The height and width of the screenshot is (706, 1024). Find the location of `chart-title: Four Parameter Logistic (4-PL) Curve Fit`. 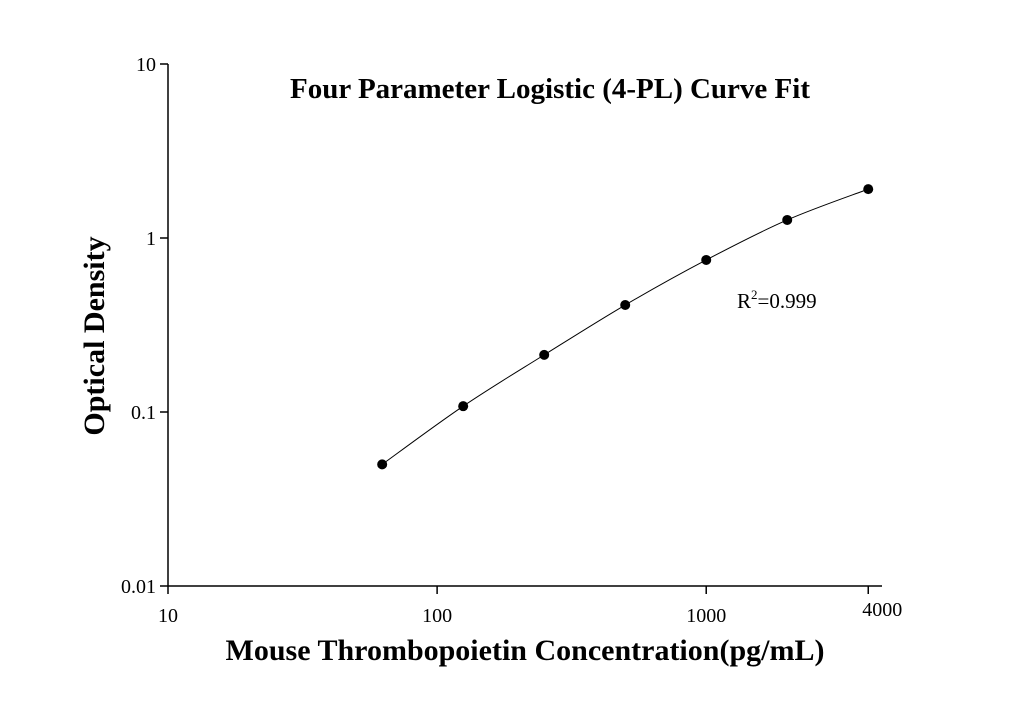

chart-title: Four Parameter Logistic (4-PL) Curve Fit is located at coordinates (550, 89).